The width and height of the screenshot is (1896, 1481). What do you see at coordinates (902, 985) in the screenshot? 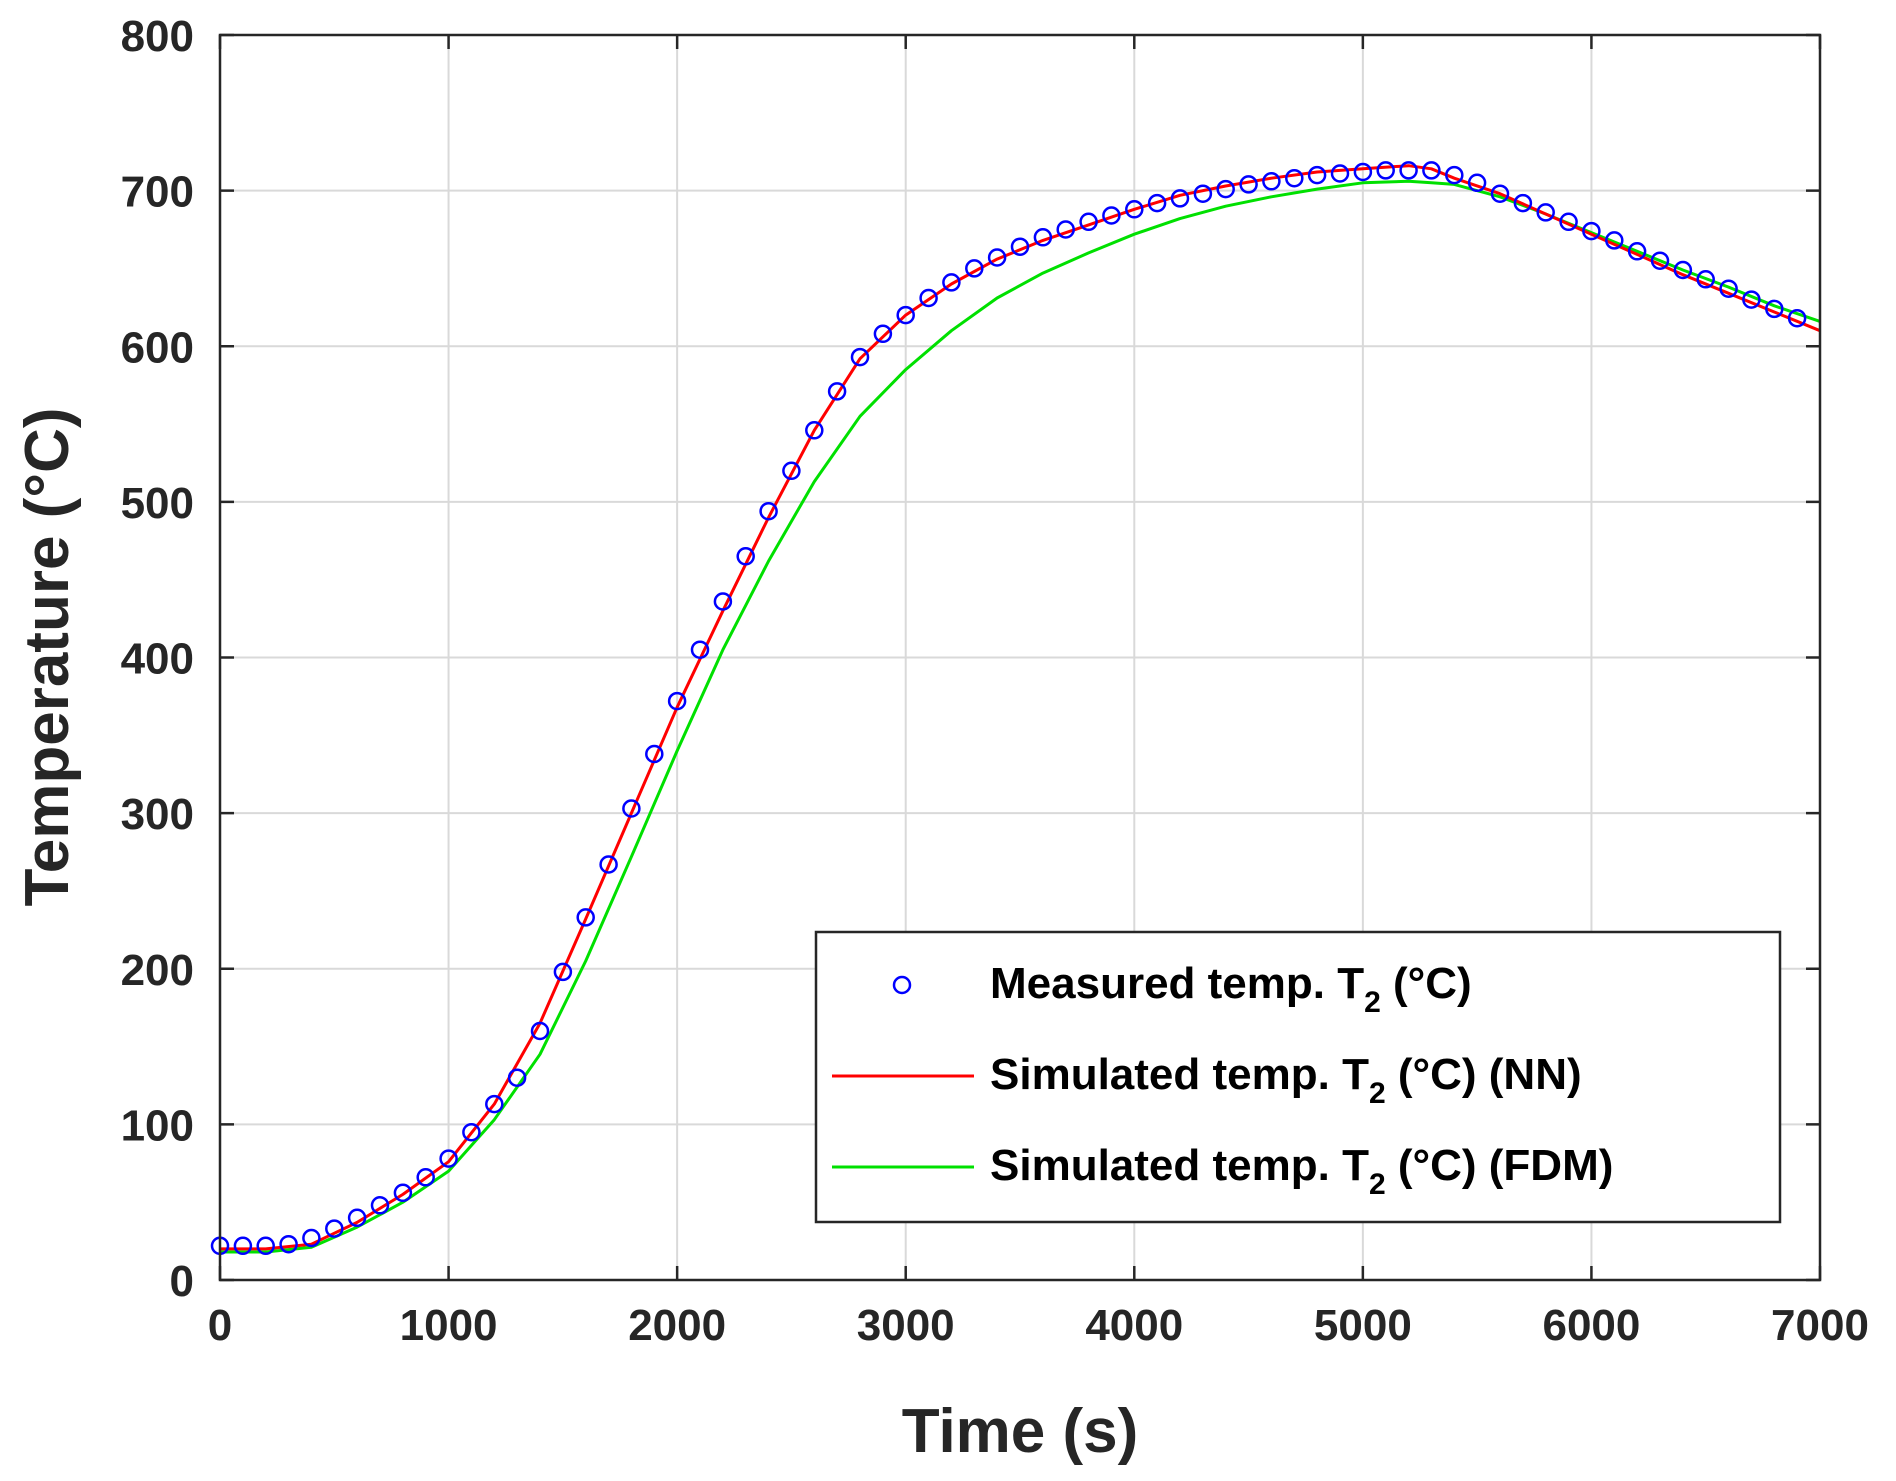
I see `legend-marker-measured` at bounding box center [902, 985].